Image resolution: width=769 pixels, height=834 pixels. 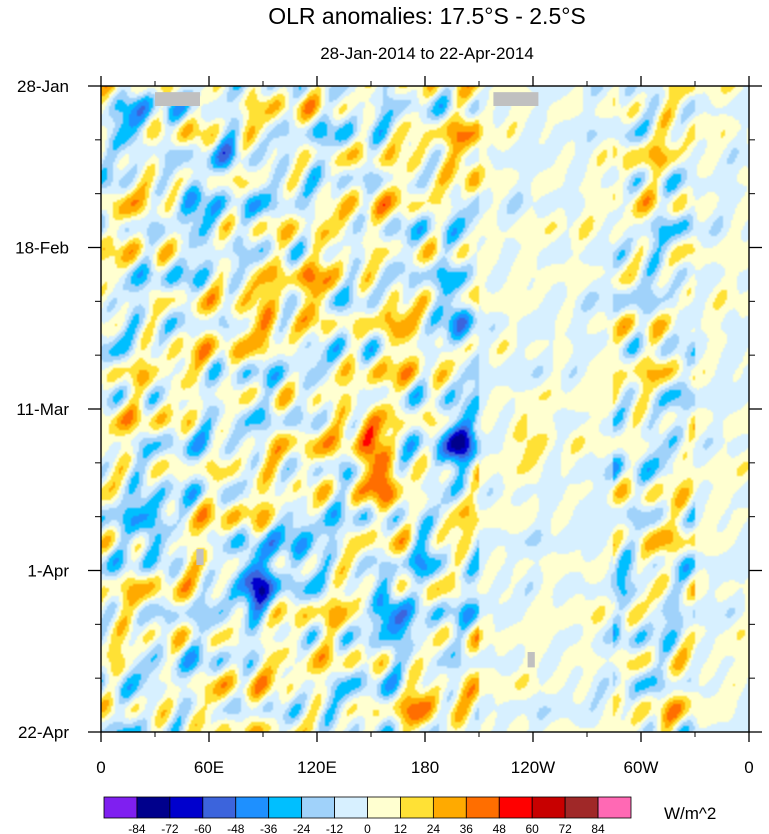 I want to click on x-tick-label: 120W, so click(x=533, y=767).